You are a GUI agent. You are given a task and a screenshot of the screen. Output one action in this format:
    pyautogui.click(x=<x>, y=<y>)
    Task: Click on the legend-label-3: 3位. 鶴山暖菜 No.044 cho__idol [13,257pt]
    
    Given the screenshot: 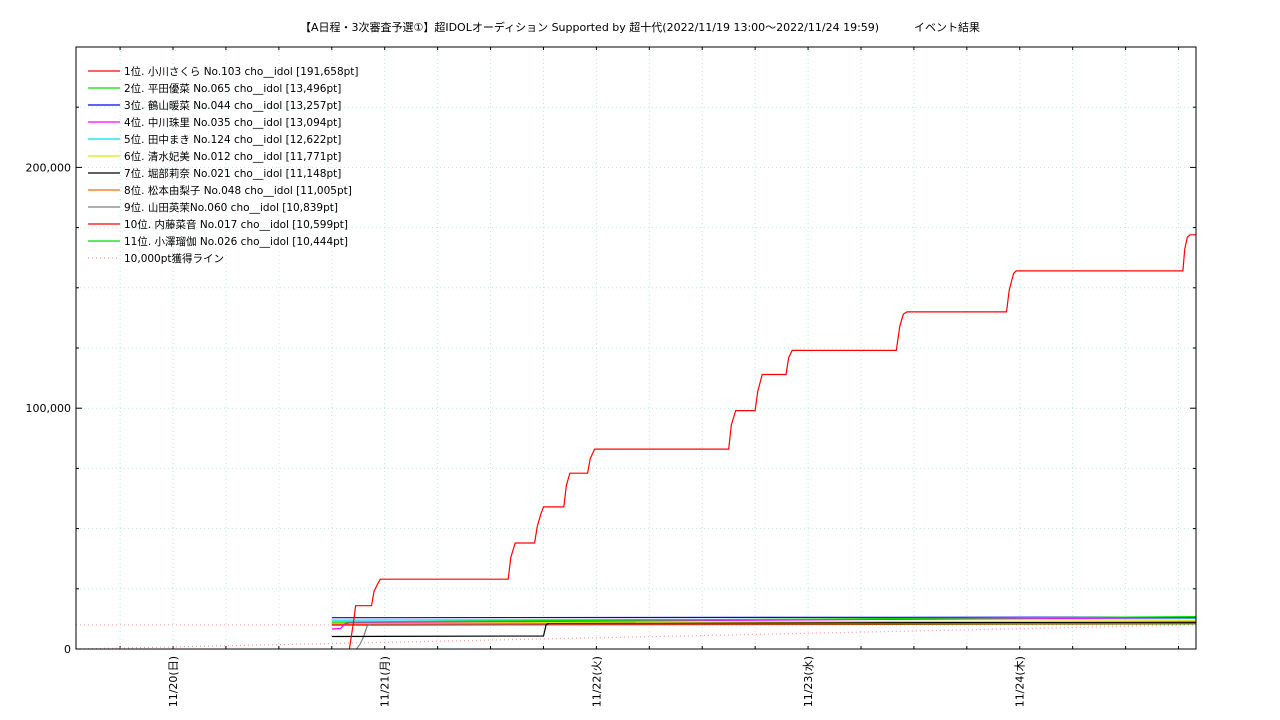 What is the action you would take?
    pyautogui.click(x=232, y=105)
    